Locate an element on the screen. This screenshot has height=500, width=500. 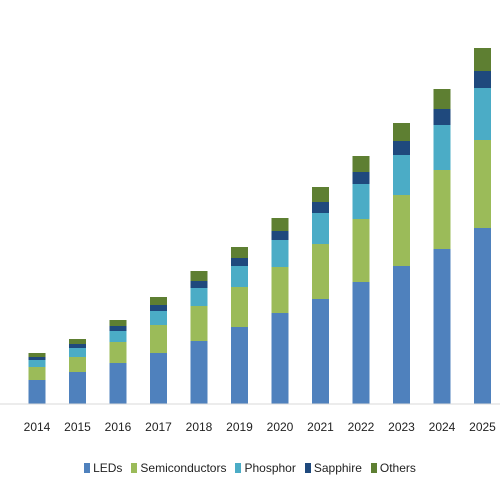
bar-segment-leds-2014 is located at coordinates (37, 392).